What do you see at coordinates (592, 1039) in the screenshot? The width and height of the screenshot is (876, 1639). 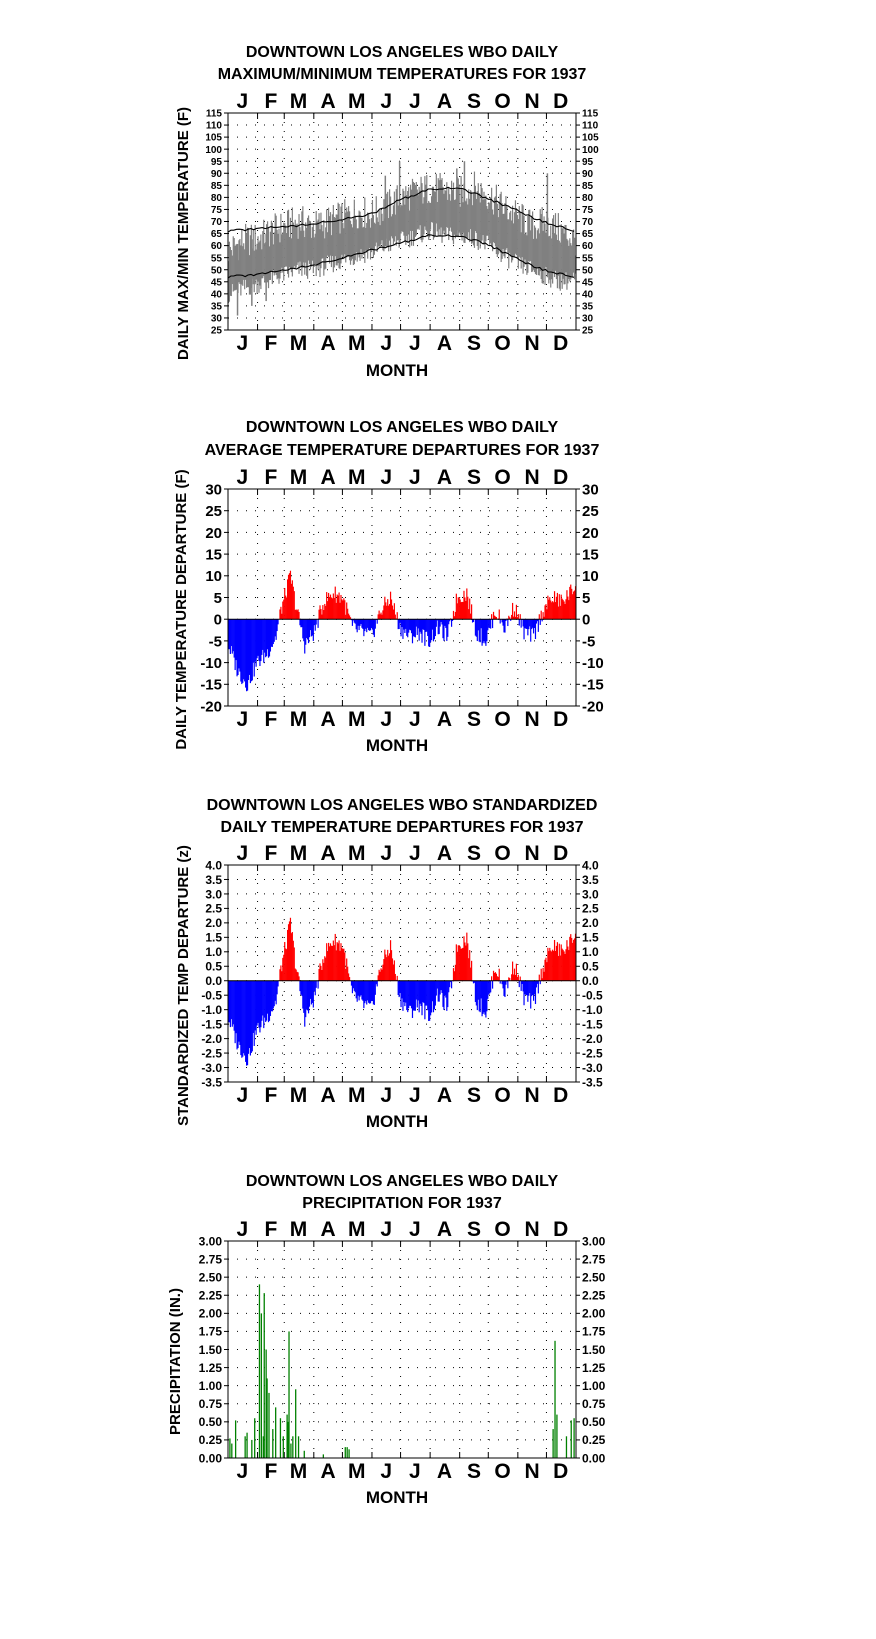 I see `y-tick-label-right: -2.0` at bounding box center [592, 1039].